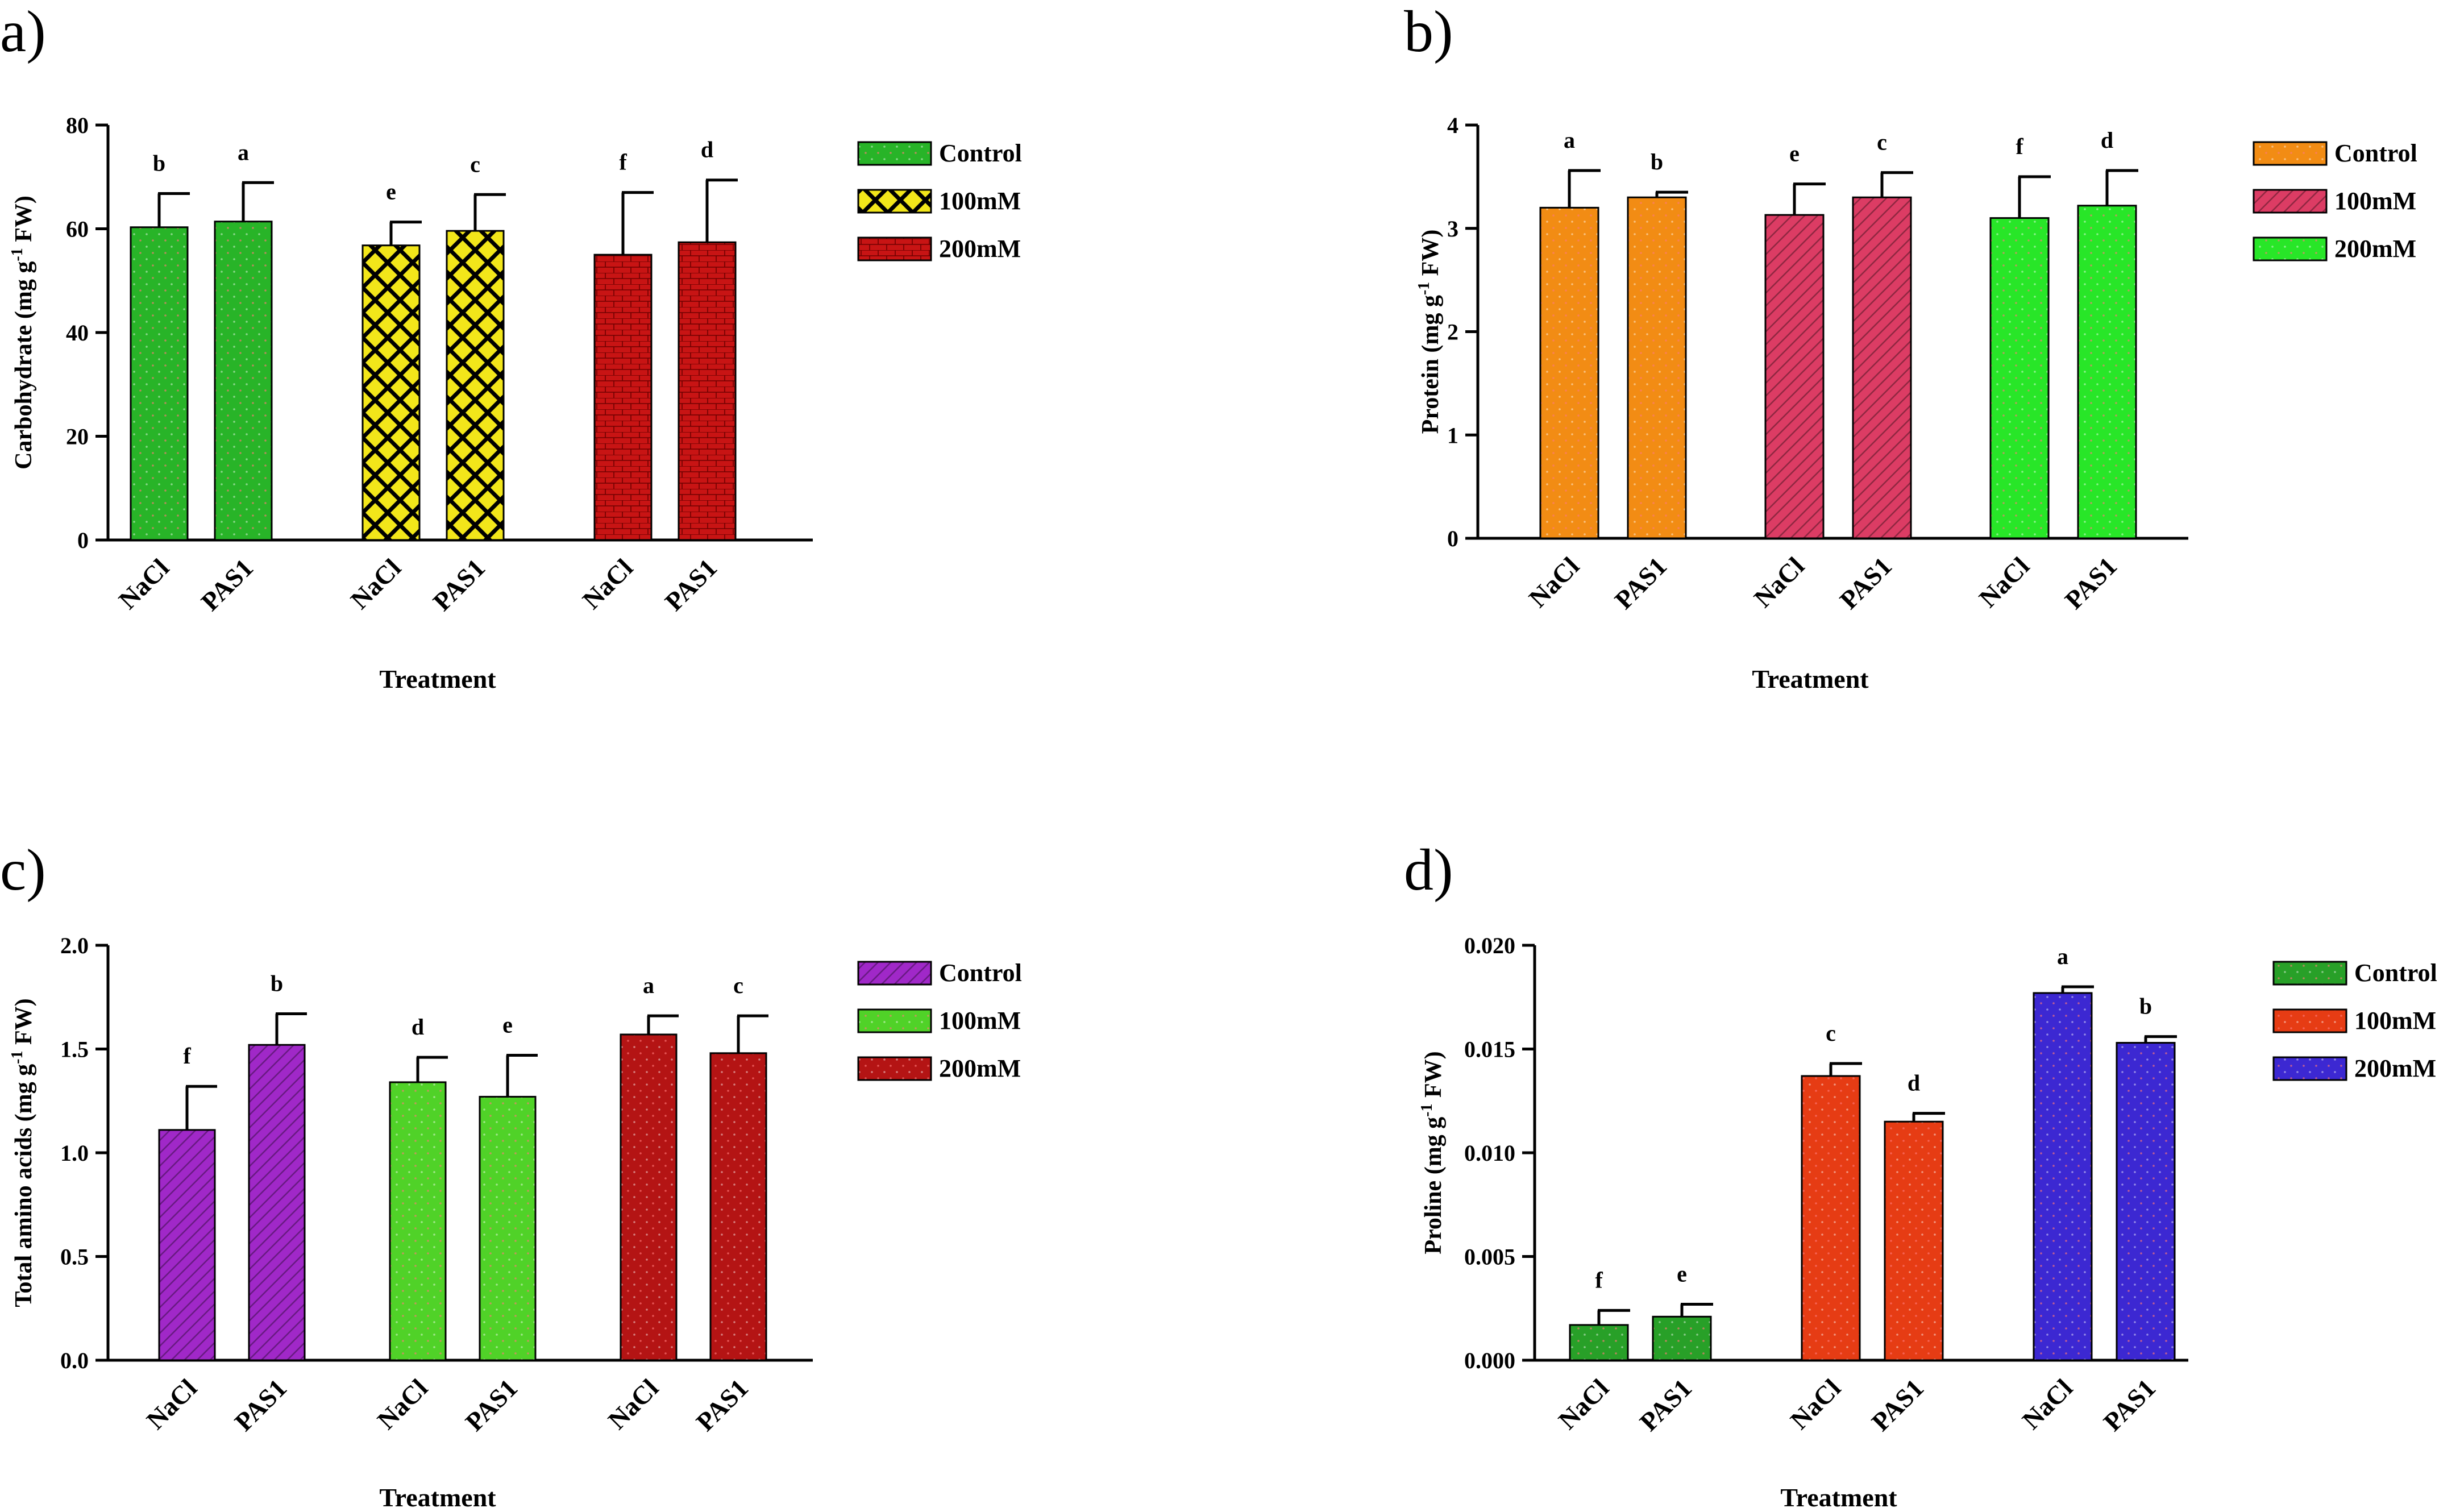 The image size is (2460, 1512). Describe the element at coordinates (1489, 1360) in the screenshot. I see `y-tick-label: 0.000` at that location.